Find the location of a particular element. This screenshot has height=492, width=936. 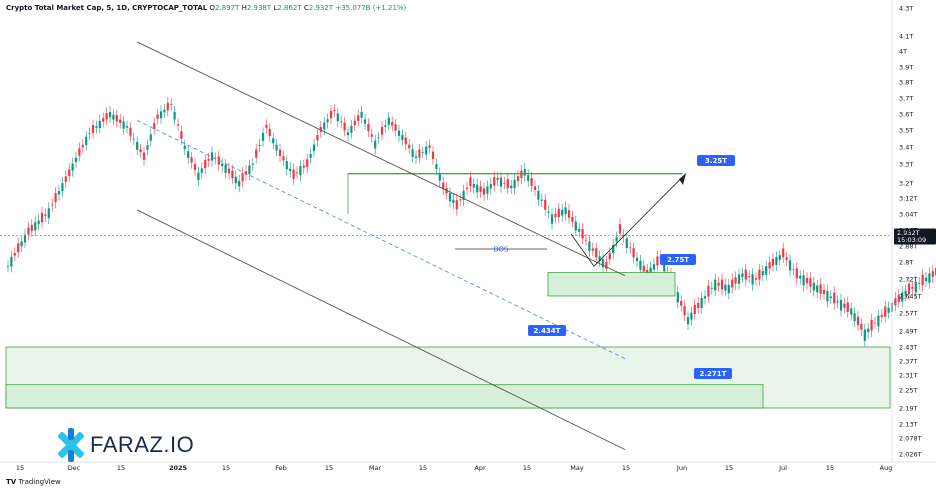

tradingview-attribution: 𝗧𝗩 TradingView is located at coordinates (33, 482).